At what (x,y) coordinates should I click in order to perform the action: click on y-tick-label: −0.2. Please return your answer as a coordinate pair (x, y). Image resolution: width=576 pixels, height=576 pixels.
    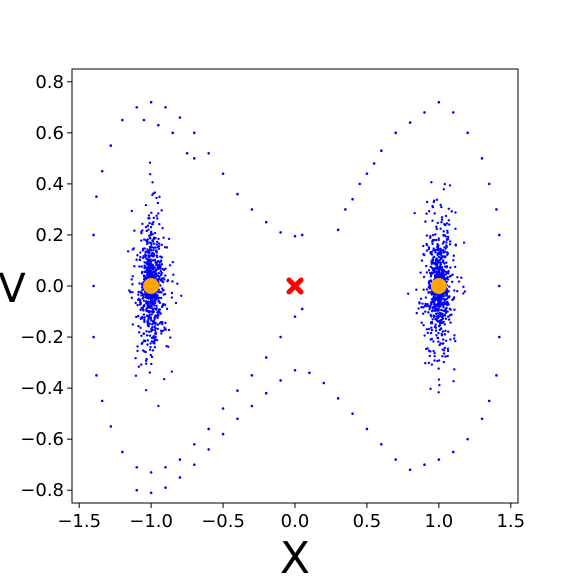
    Looking at the image, I should click on (42, 337).